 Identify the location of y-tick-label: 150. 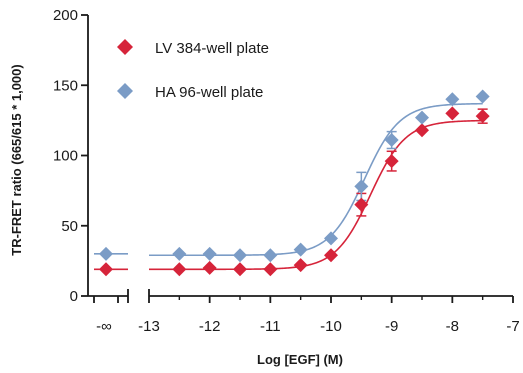
(65, 85).